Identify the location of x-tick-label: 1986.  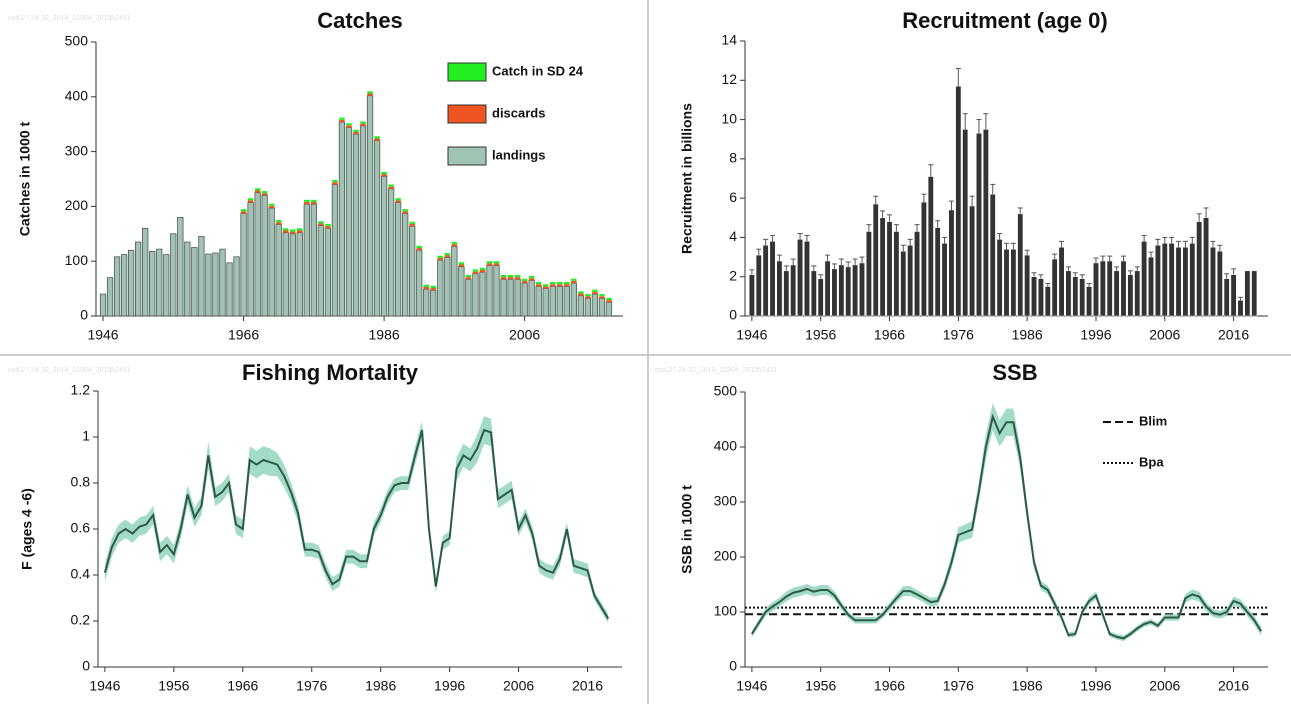
(380, 686).